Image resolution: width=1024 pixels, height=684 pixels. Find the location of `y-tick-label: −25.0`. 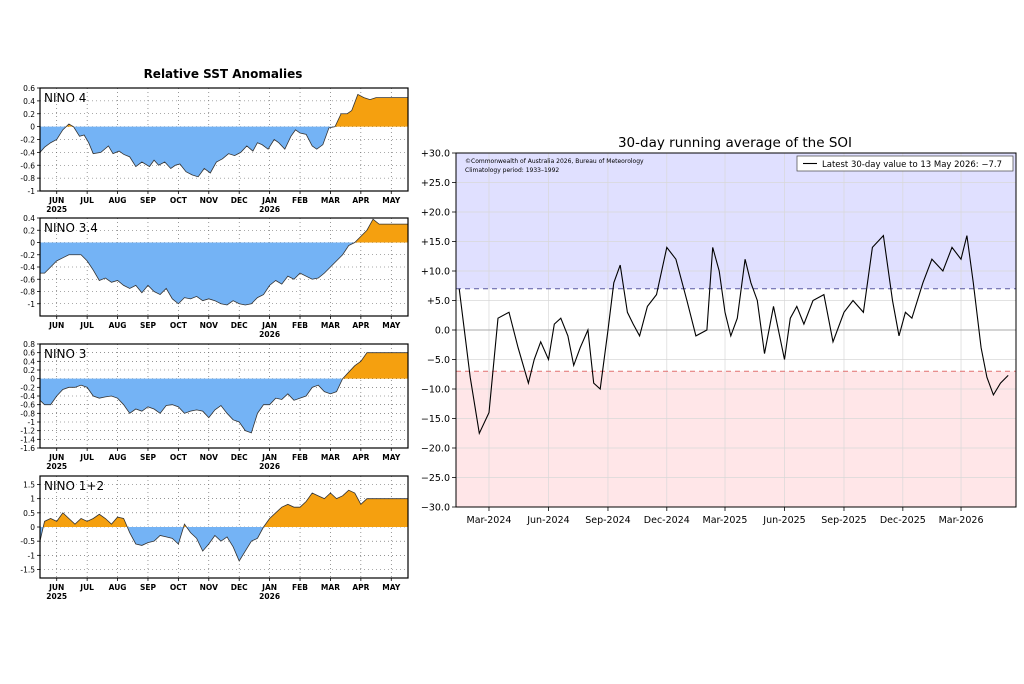

y-tick-label: −25.0 is located at coordinates (435, 478).